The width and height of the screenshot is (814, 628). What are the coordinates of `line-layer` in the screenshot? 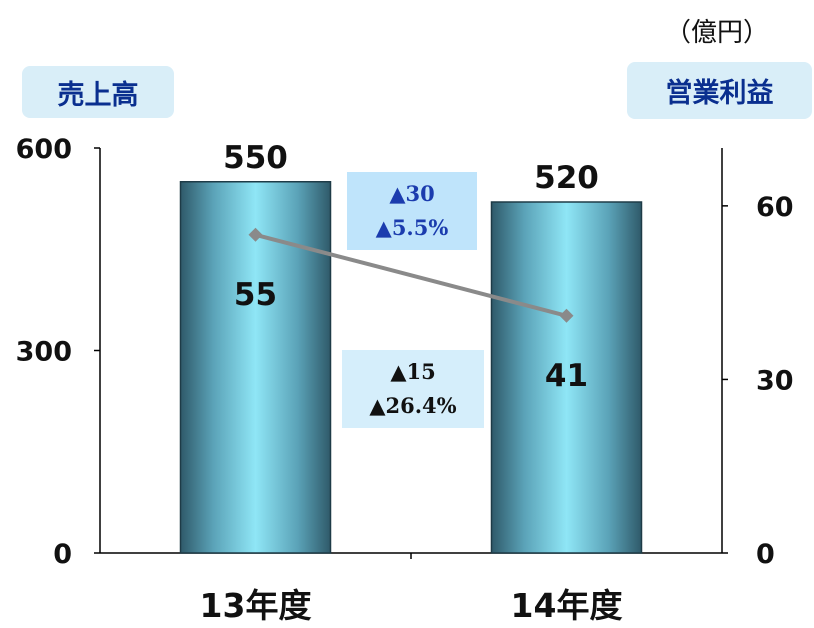 It's located at (411, 275).